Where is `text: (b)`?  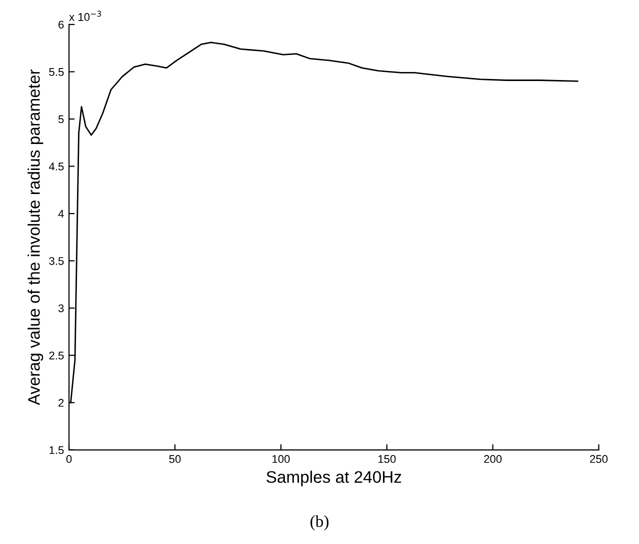 text: (b) is located at coordinates (319, 522).